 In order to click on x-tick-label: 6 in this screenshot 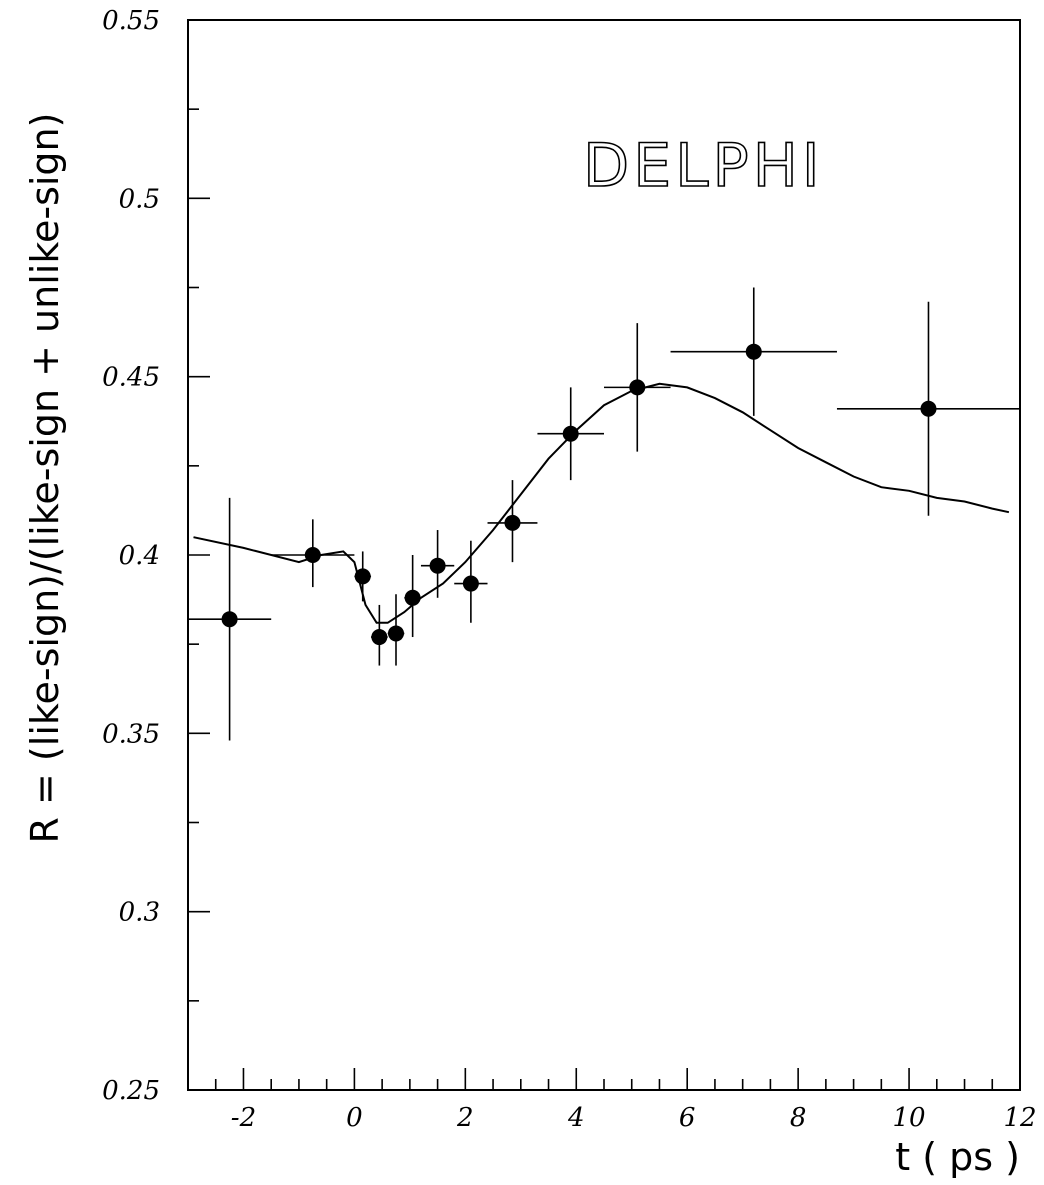, I will do `click(687, 1118)`.